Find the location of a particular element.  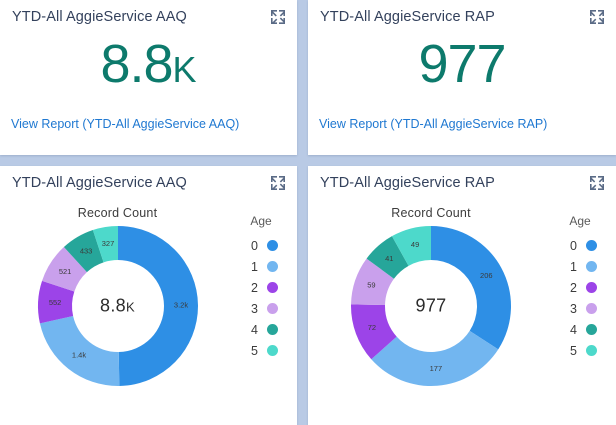

donut-slice-label: 59 is located at coordinates (371, 285).